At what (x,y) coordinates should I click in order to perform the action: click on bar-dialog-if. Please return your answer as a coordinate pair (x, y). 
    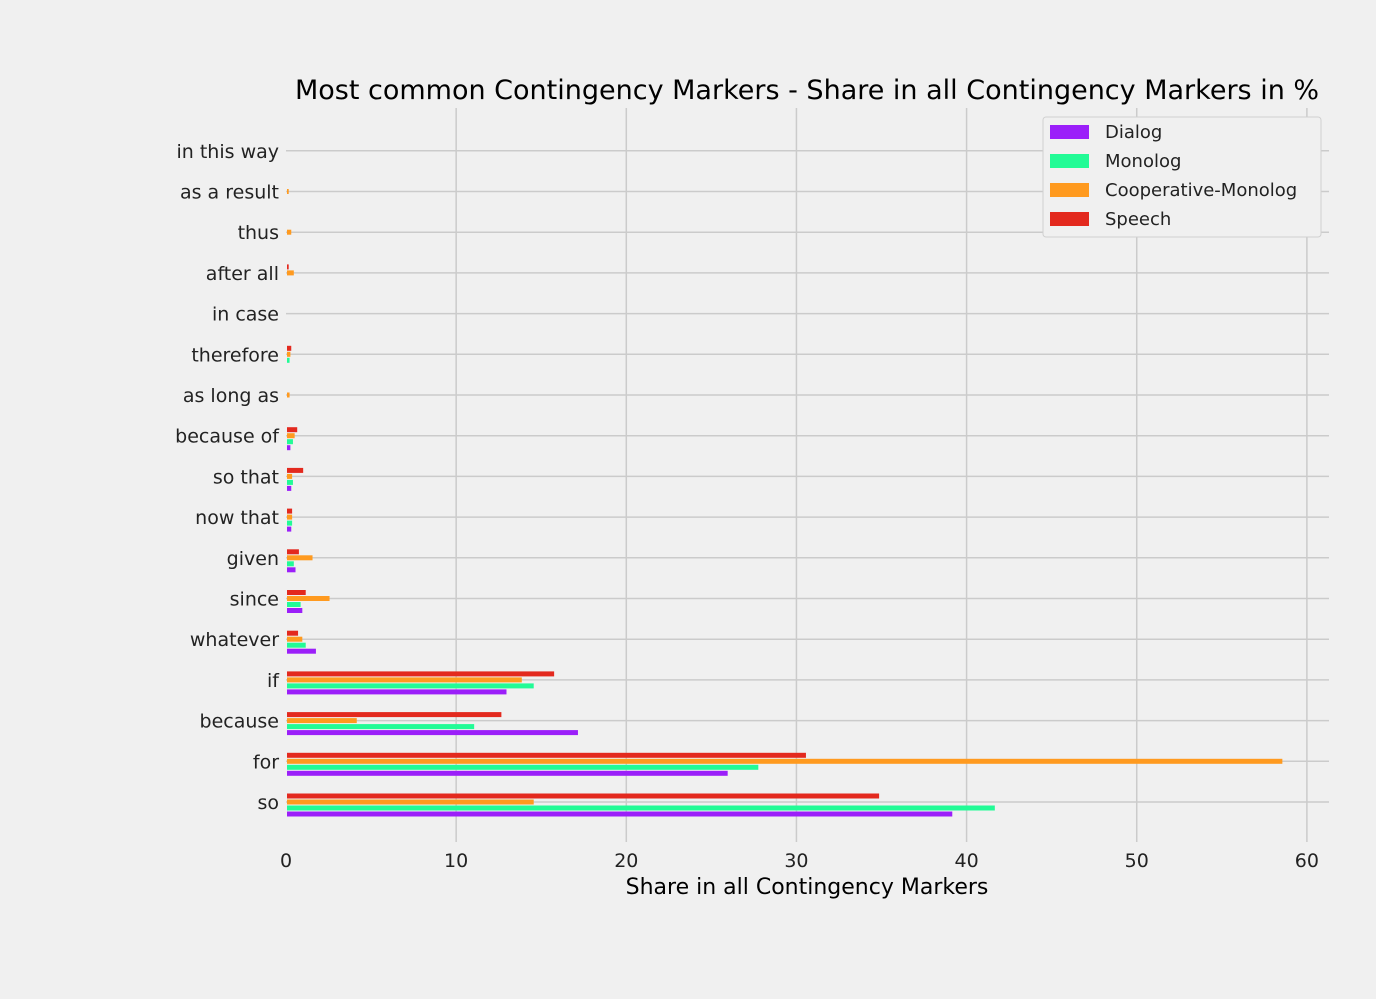
    Looking at the image, I should click on (397, 692).